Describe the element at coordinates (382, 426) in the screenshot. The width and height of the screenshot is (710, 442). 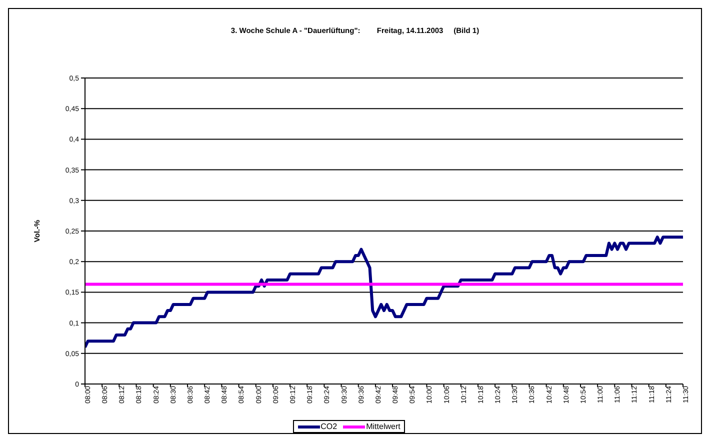
I see `legend-label: Mittelwert` at that location.